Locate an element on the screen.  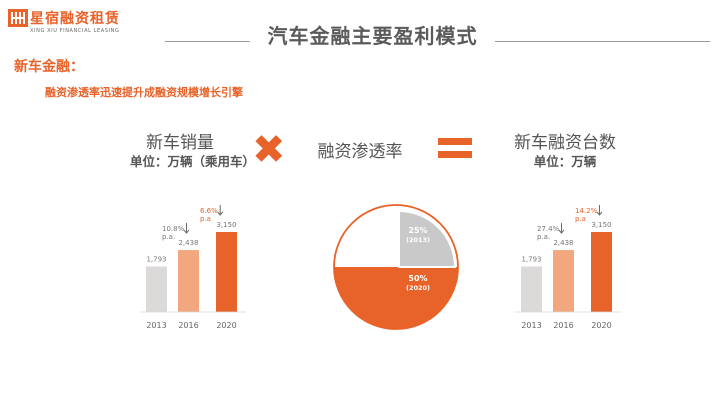
pie-slice-2020 is located at coordinates (396, 298).